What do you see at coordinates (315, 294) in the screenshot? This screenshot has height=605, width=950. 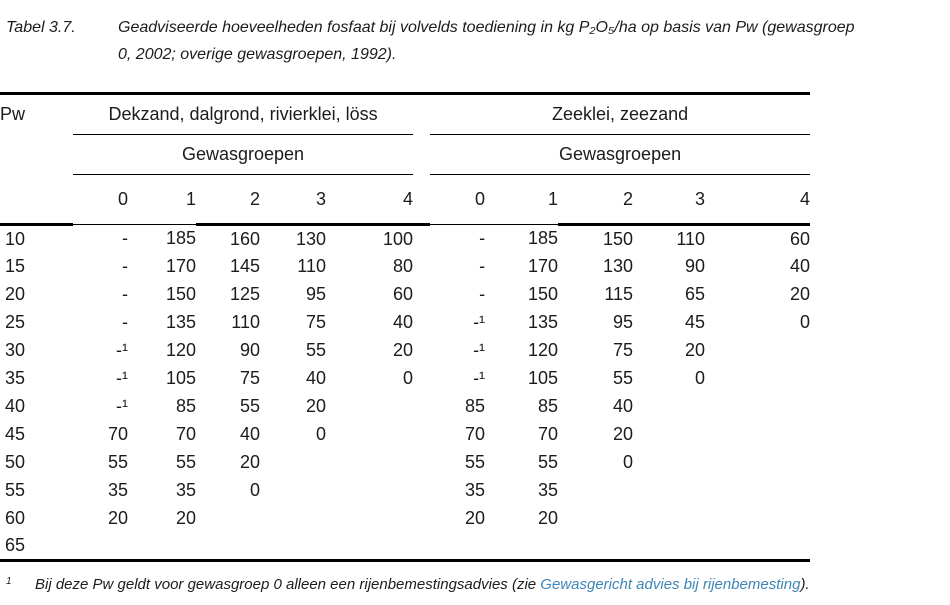 I see `value-cell: 95` at bounding box center [315, 294].